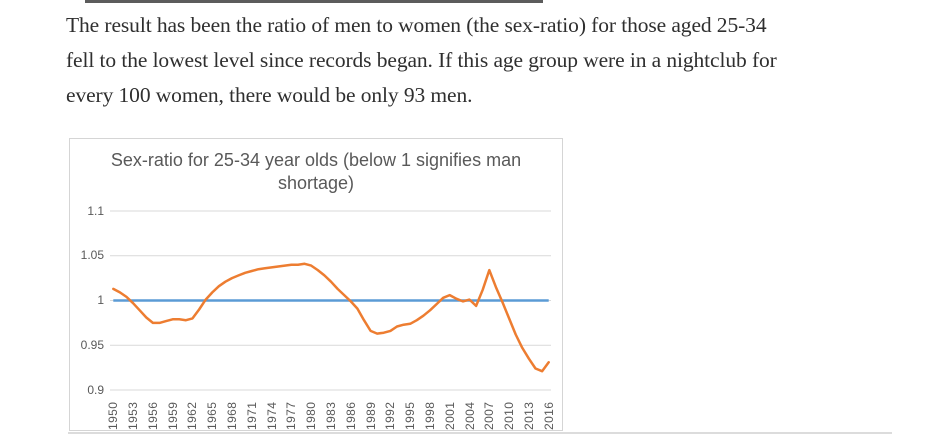  What do you see at coordinates (331, 317) in the screenshot?
I see `series-line-sex-ratio` at bounding box center [331, 317].